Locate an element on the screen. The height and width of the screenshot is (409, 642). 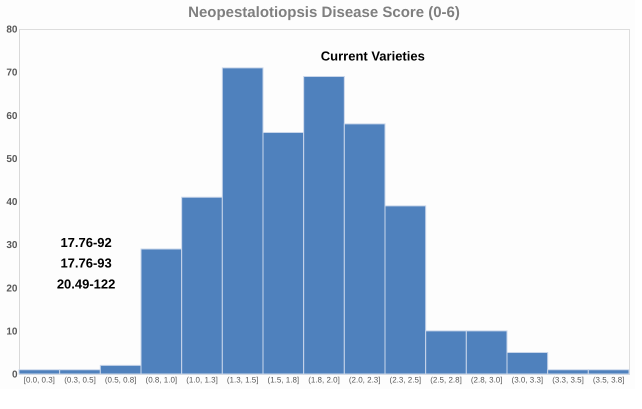
x-tick-label: (1.3, 1.5] is located at coordinates (242, 380).